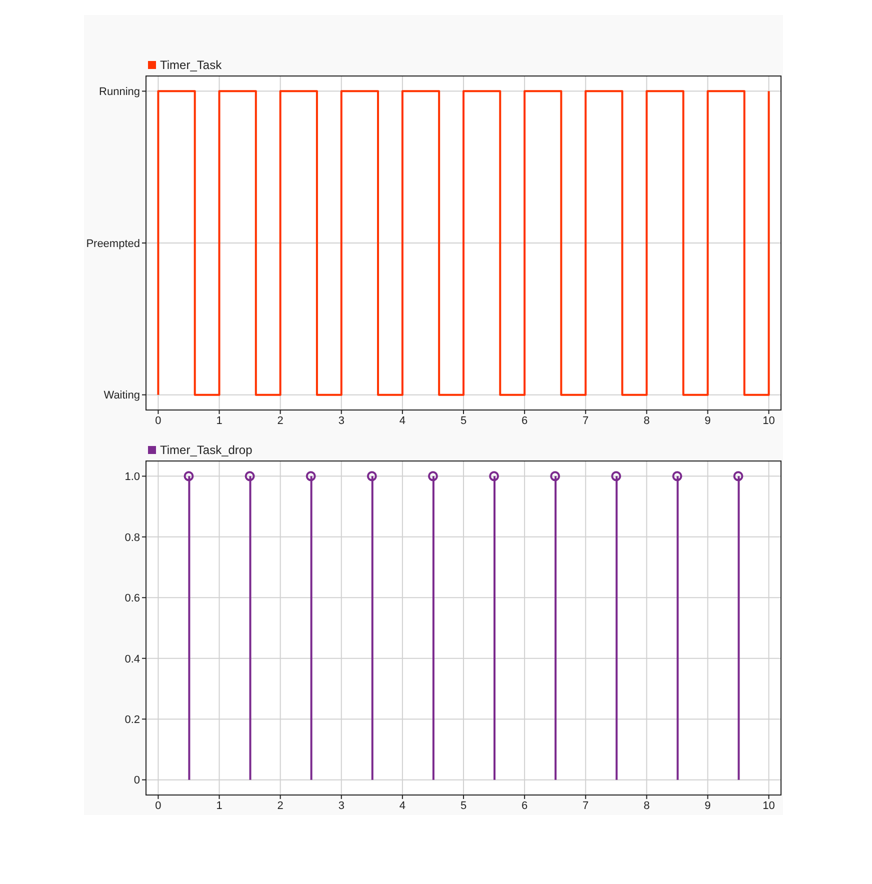 This screenshot has height=884, width=872. Describe the element at coordinates (132, 598) in the screenshot. I see `y-tick-label: 0.6` at that location.